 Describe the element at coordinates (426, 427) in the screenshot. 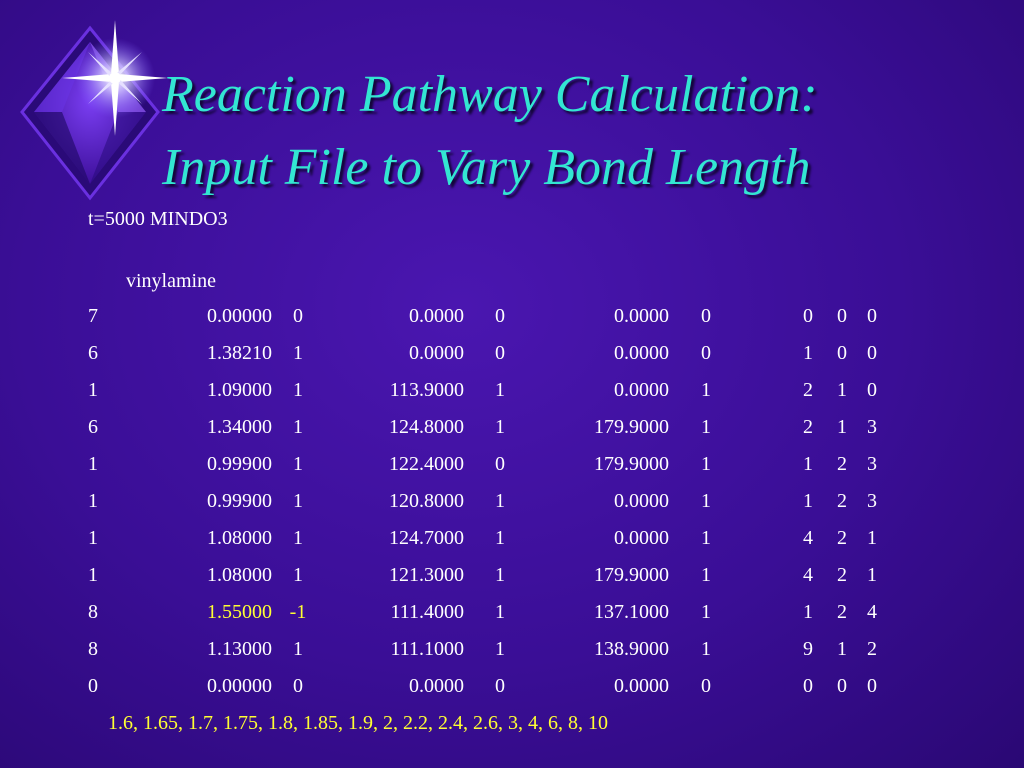

I see `bond-angle: 124.8000` at that location.